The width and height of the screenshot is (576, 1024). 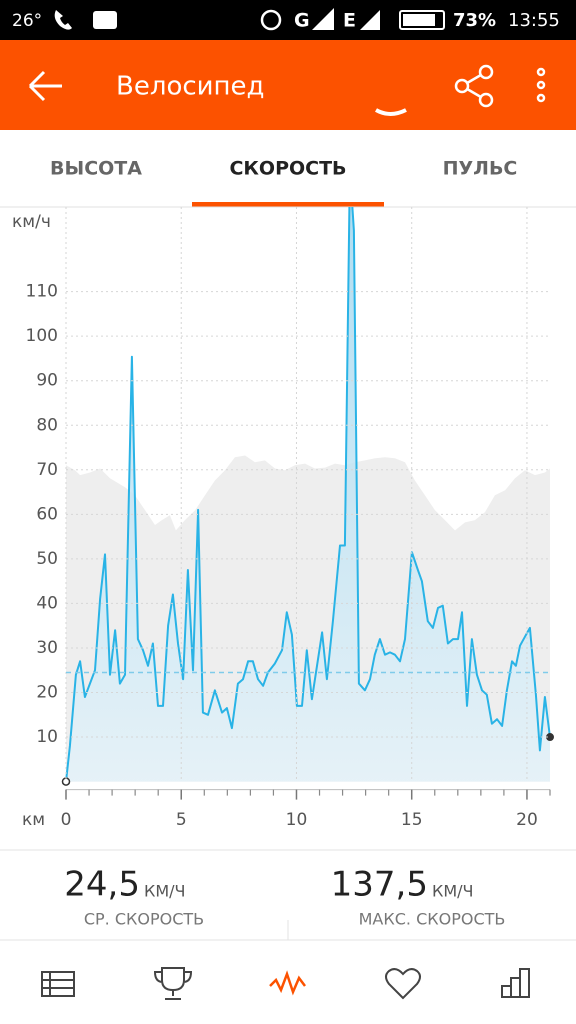 What do you see at coordinates (379, 885) in the screenshot?
I see `stat-value: 137,5` at bounding box center [379, 885].